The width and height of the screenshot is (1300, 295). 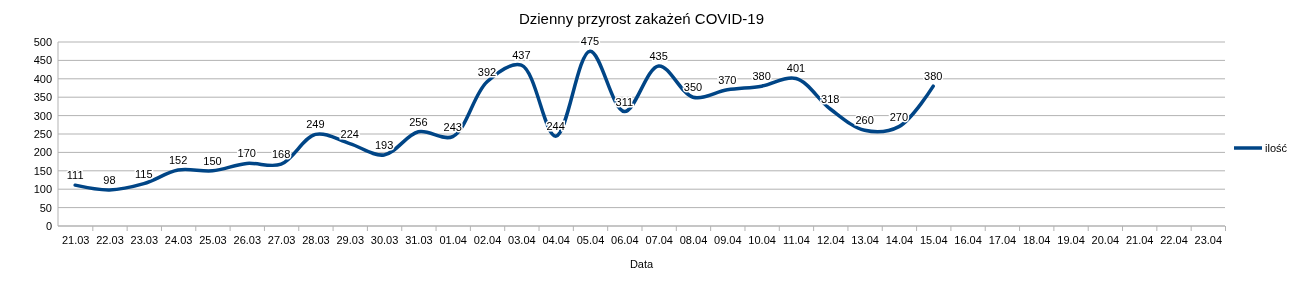 I want to click on x-tick-label: 26.03, so click(x=247, y=239).